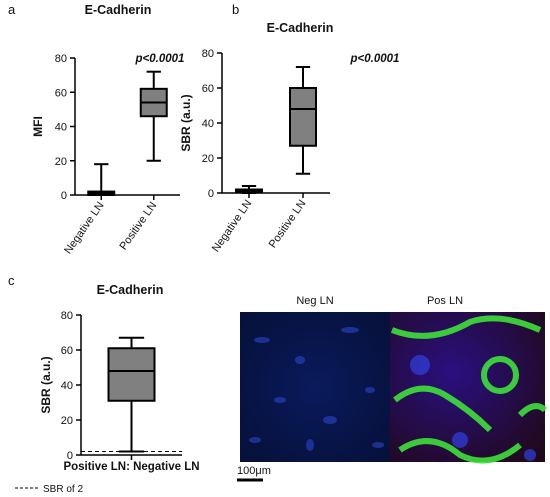 This screenshot has height=497, width=550. What do you see at coordinates (314, 301) in the screenshot?
I see `micrograph-label: Neg LN` at bounding box center [314, 301].